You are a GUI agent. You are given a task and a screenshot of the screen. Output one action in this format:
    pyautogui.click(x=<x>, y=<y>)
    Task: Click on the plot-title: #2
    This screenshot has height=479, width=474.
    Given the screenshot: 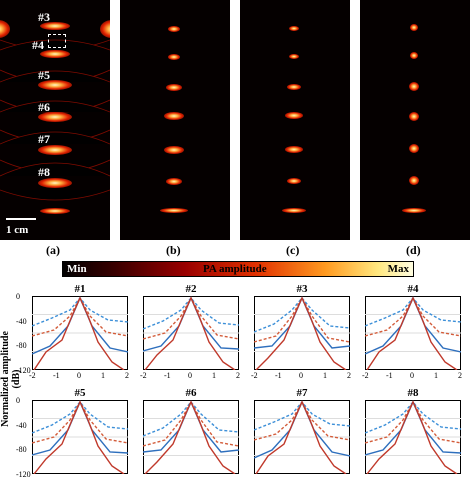 What is the action you would take?
    pyautogui.click(x=191, y=289)
    